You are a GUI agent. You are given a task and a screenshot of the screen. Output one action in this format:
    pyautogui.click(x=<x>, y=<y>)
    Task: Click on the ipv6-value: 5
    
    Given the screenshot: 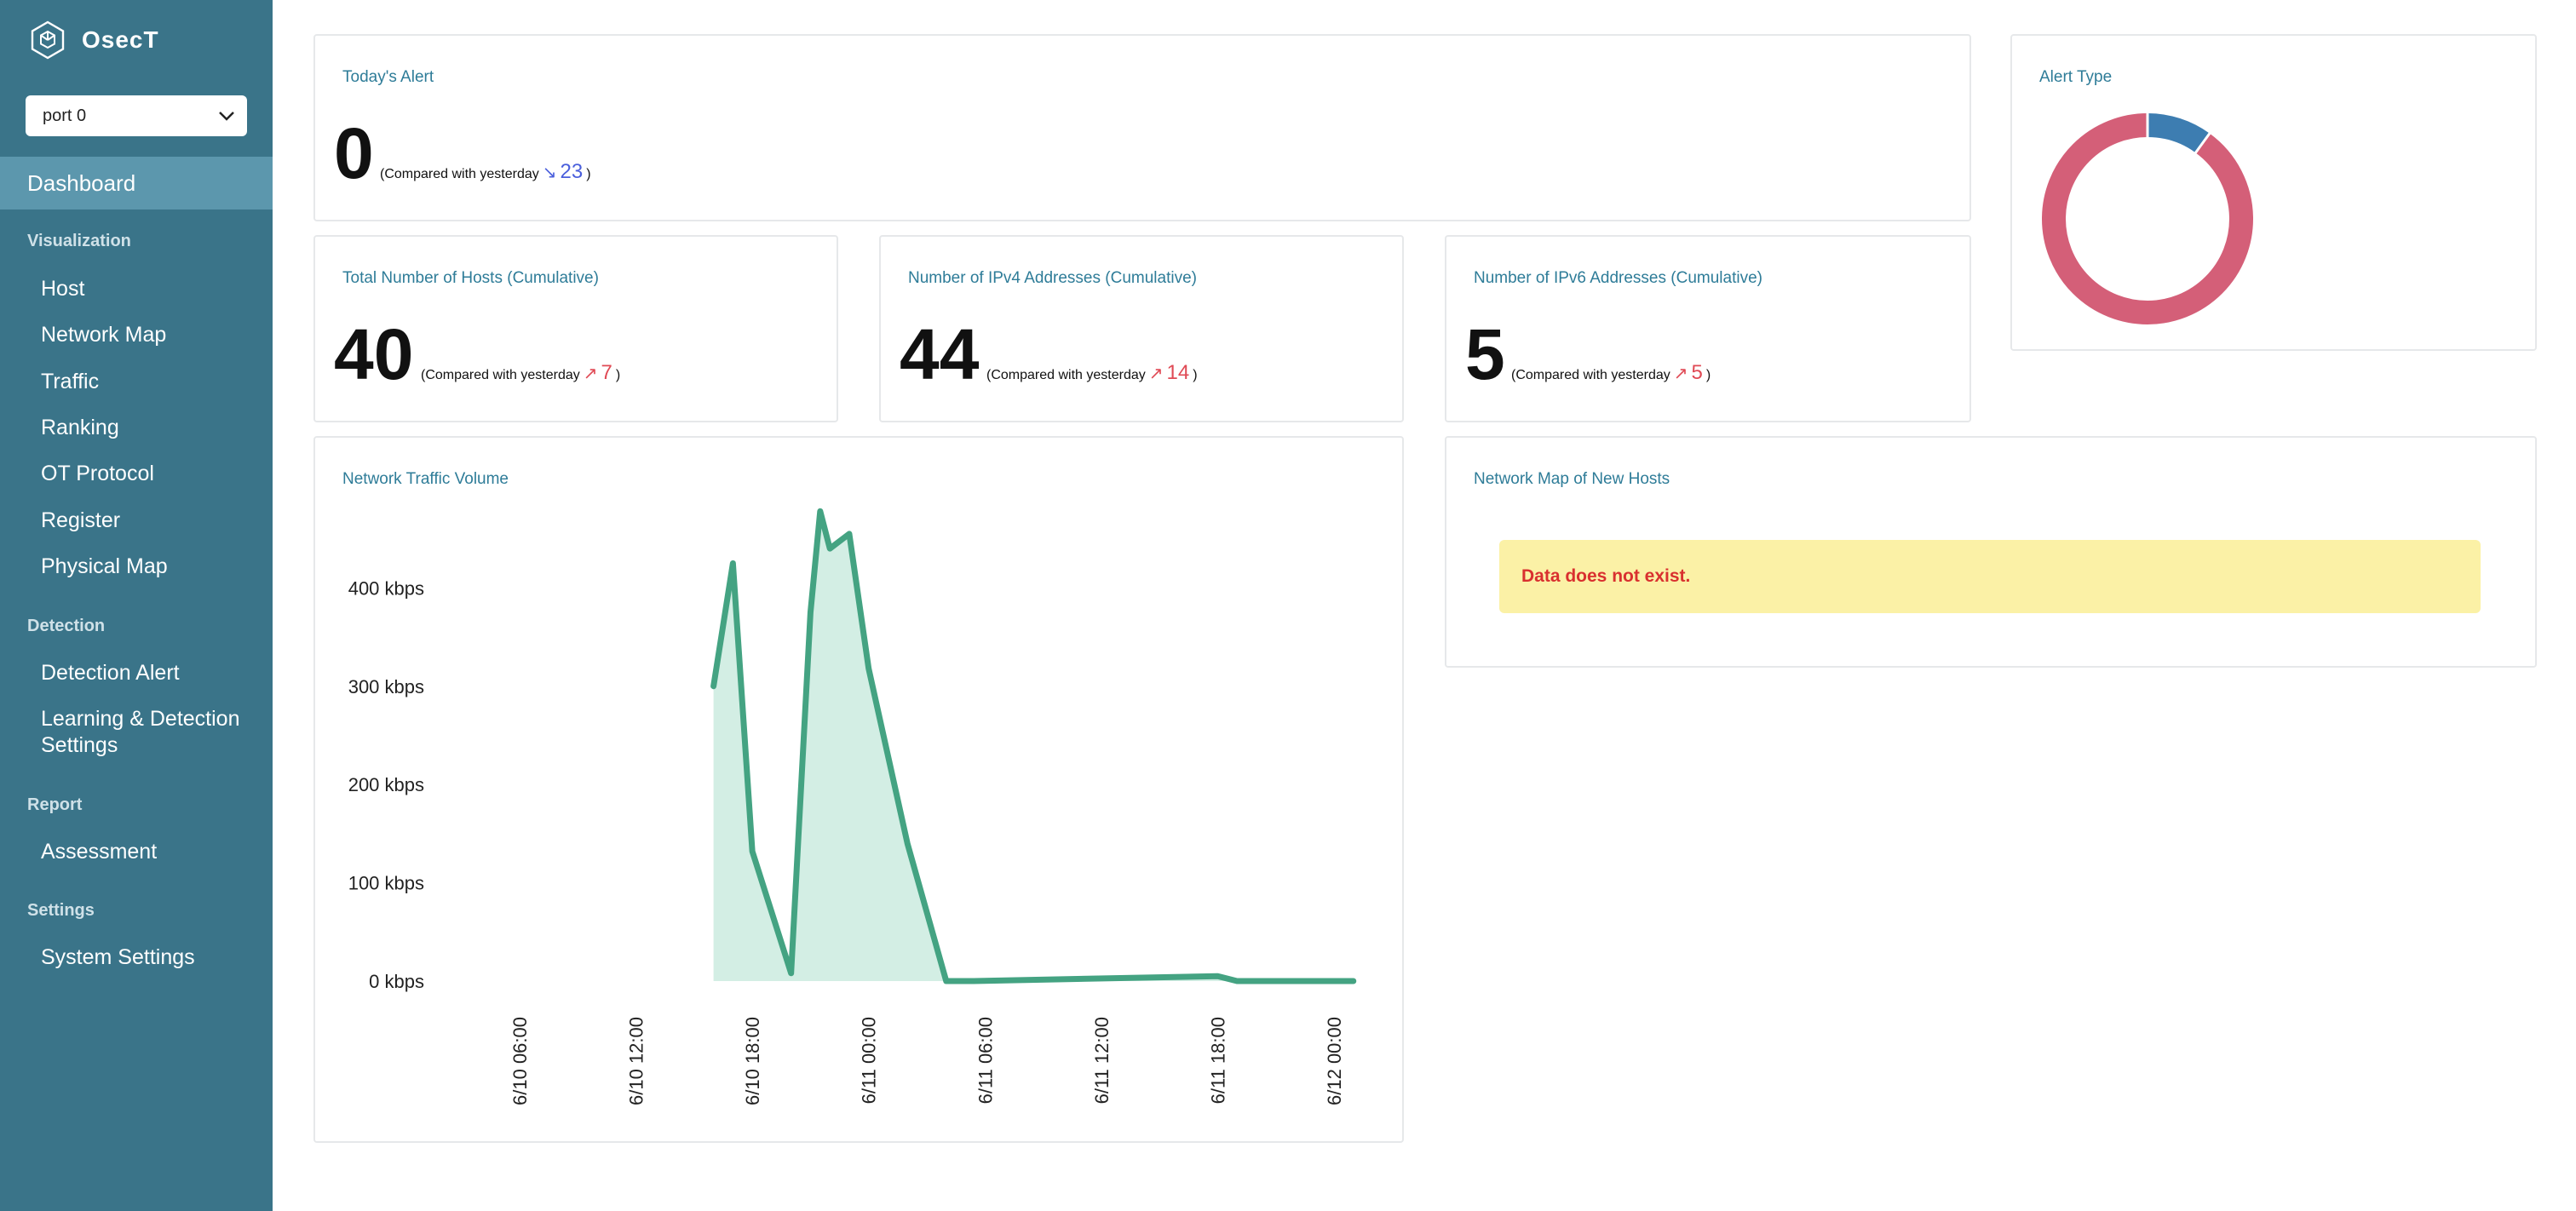 What is the action you would take?
    pyautogui.click(x=1485, y=354)
    